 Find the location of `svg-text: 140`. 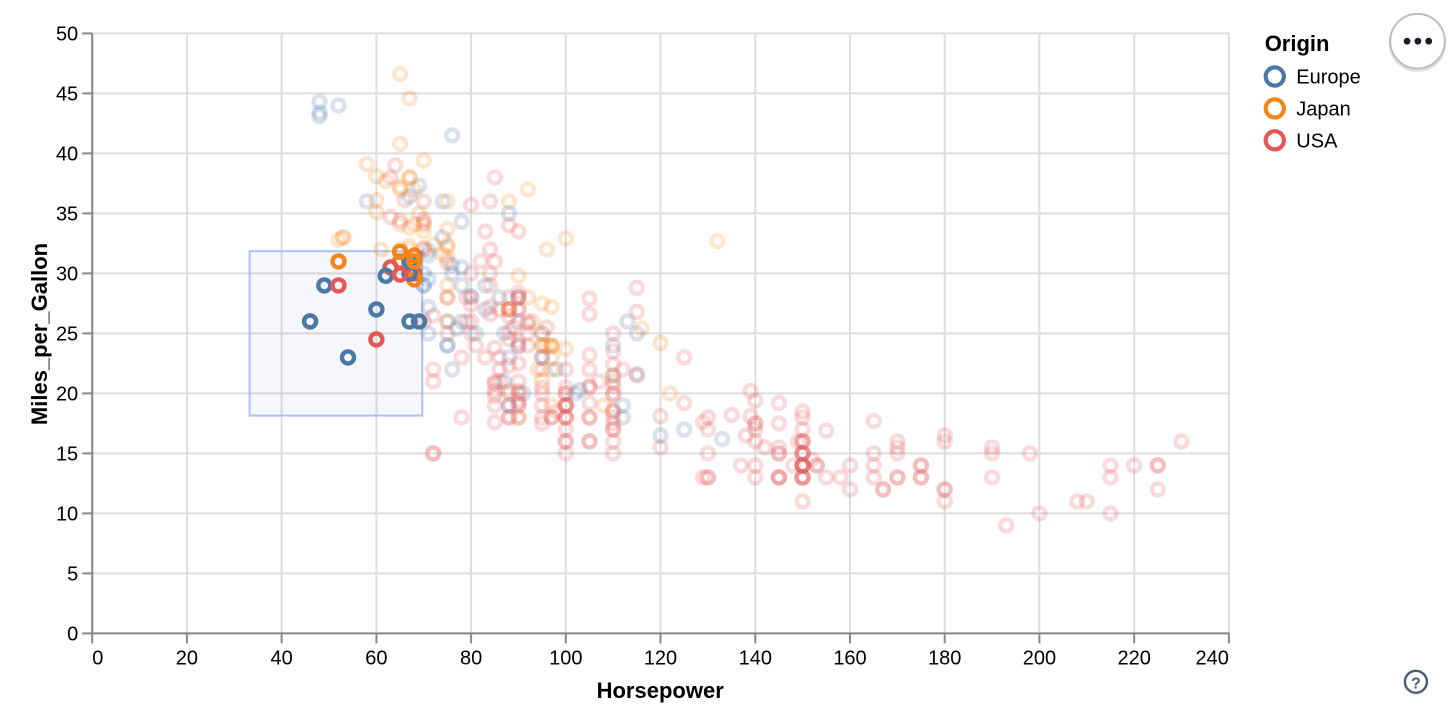

svg-text: 140 is located at coordinates (755, 659).